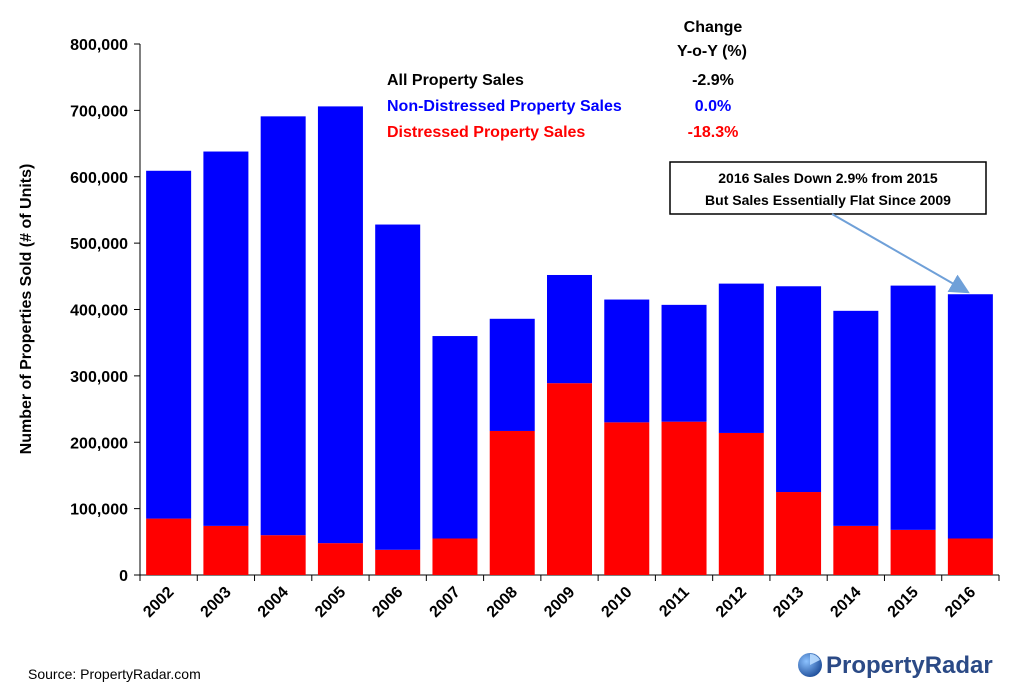 The image size is (1024, 696). What do you see at coordinates (330, 602) in the screenshot?
I see `x-tick-label: 2005` at bounding box center [330, 602].